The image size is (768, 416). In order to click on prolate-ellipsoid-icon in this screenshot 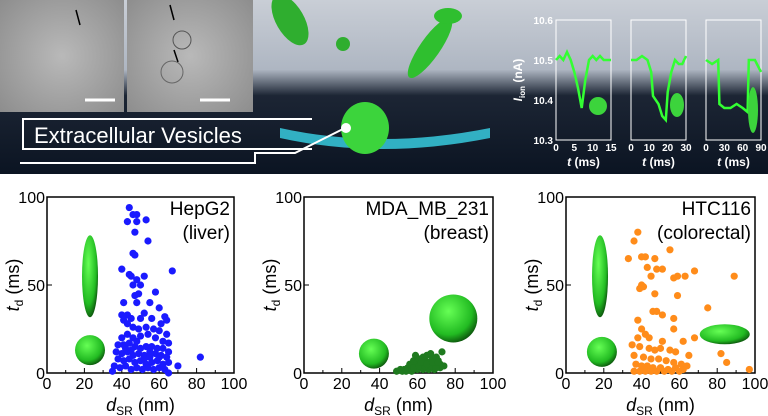, I will do `click(600, 276)`.